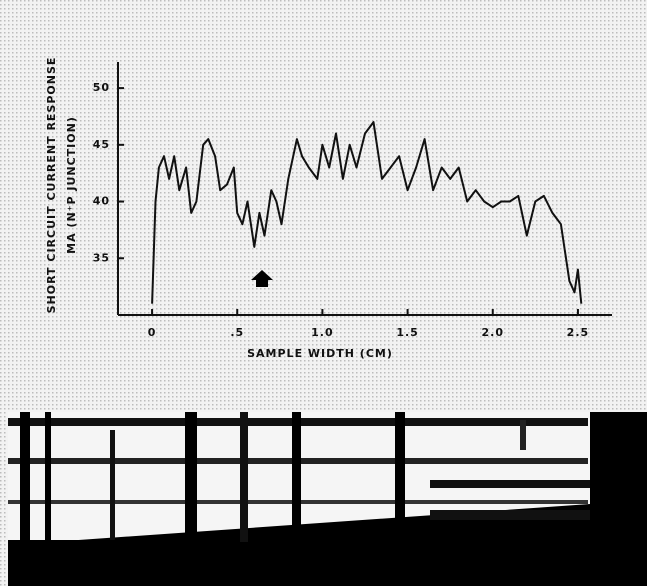 This screenshot has height=586, width=647. Describe the element at coordinates (101, 144) in the screenshot. I see `y-tick-label: 45` at that location.